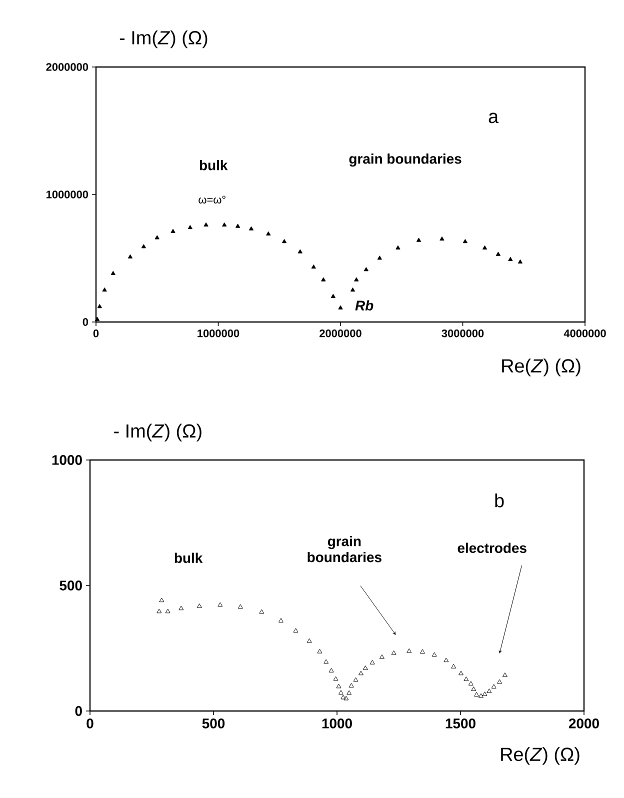 The width and height of the screenshot is (624, 798). What do you see at coordinates (499, 500) in the screenshot?
I see `annotation: b` at bounding box center [499, 500].